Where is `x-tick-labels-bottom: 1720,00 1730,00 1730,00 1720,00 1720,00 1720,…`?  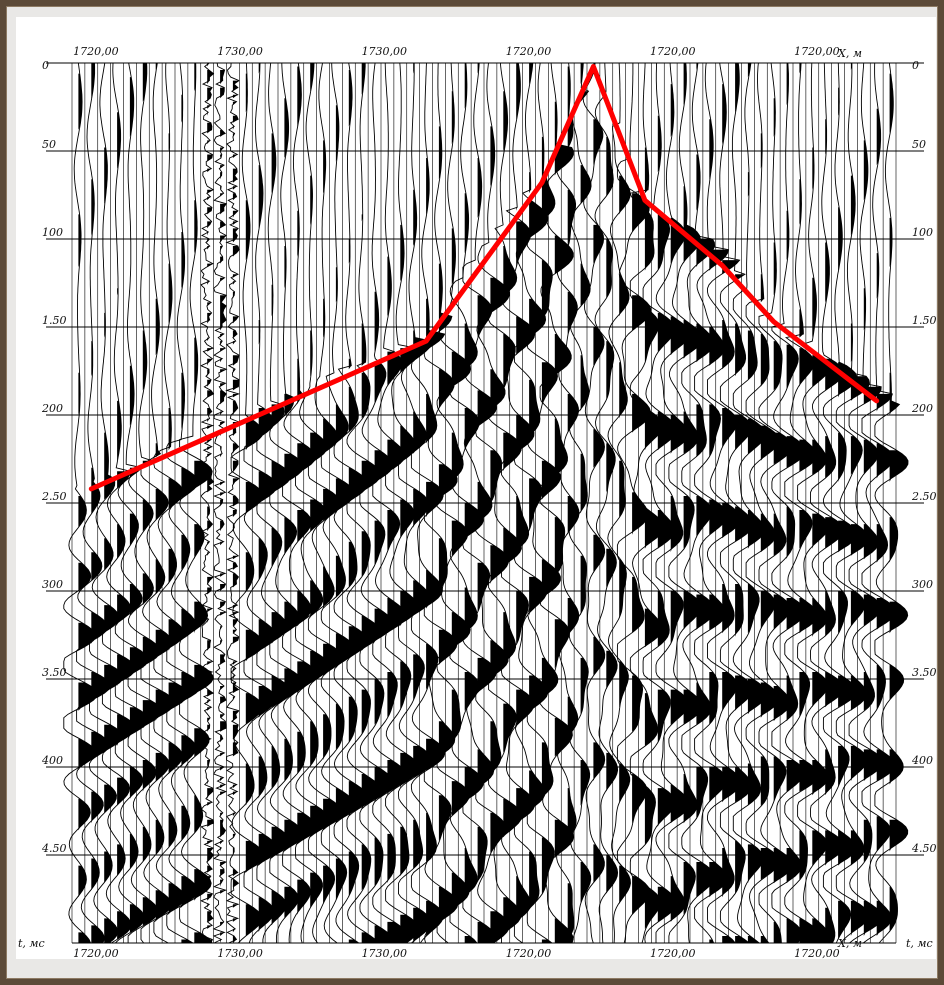 x-tick-labels-bottom: 1720,00 1730,00 1730,00 1720,00 1720,00 1720,… is located at coordinates (456, 953).